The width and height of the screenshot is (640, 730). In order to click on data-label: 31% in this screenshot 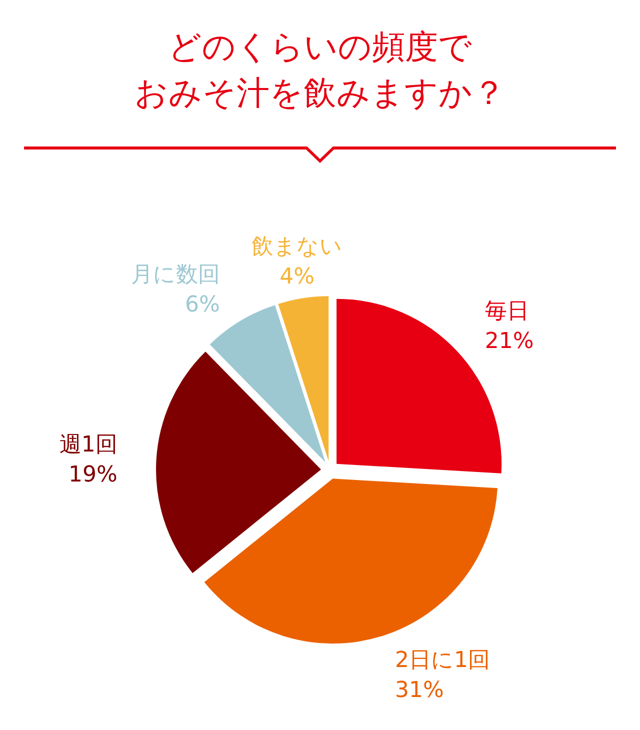, I will do `click(419, 690)`.